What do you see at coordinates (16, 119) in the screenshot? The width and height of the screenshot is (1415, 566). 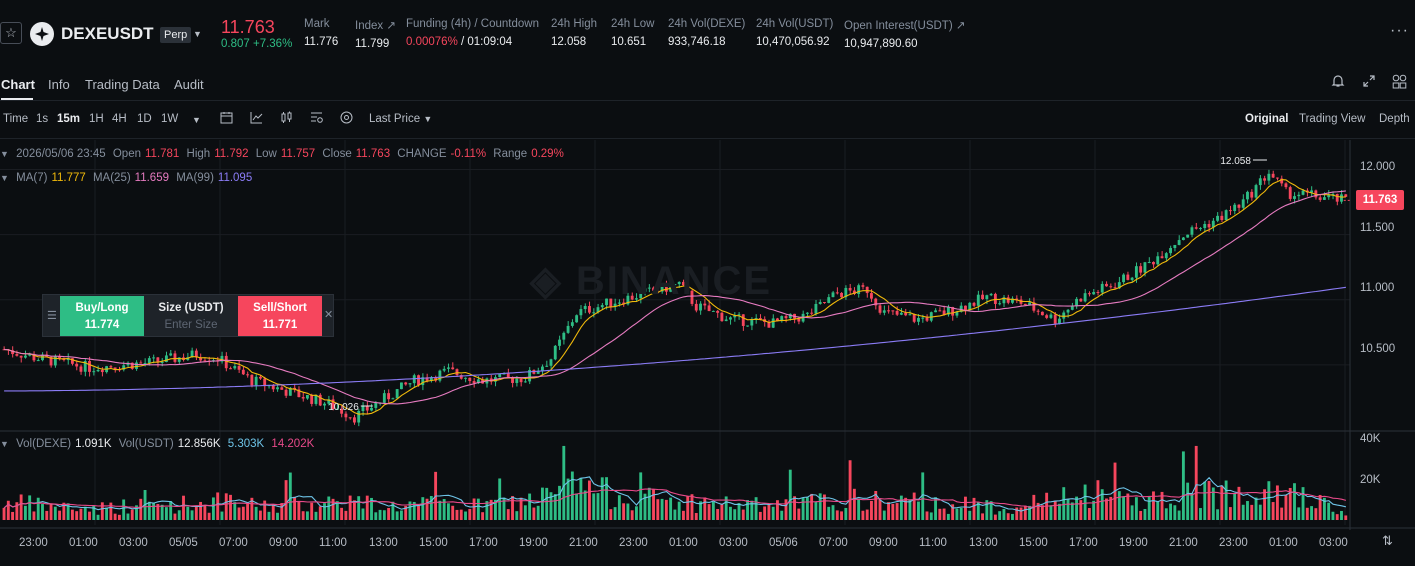 I see `interval-time: Time` at bounding box center [16, 119].